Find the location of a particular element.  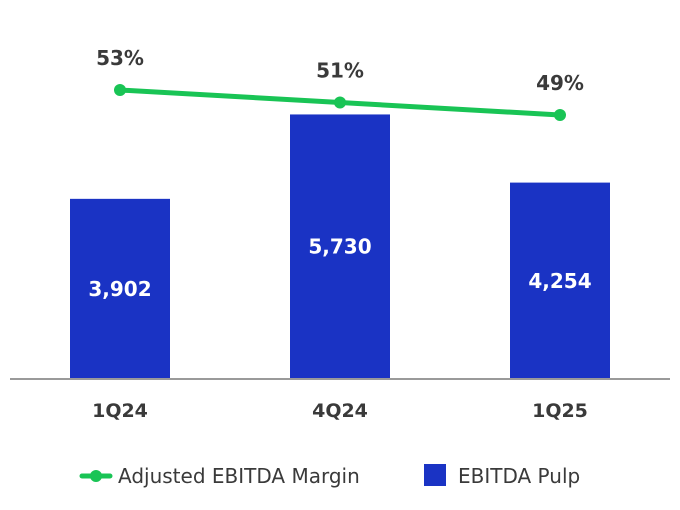

legend-bar-swatch is located at coordinates (435, 475).